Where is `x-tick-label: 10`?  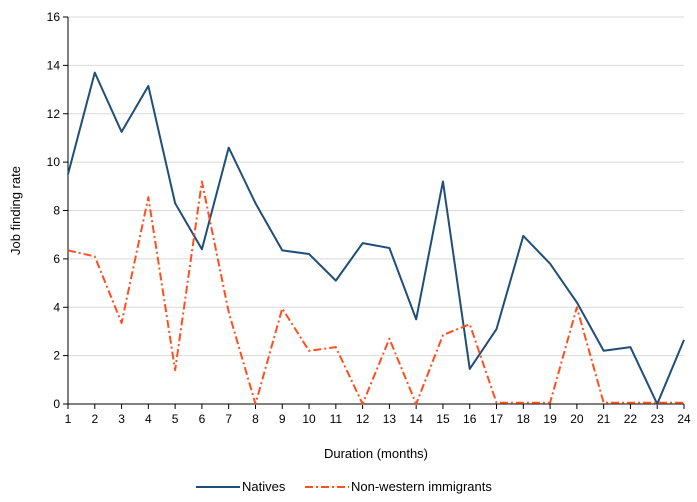
x-tick-label: 10 is located at coordinates (309, 419).